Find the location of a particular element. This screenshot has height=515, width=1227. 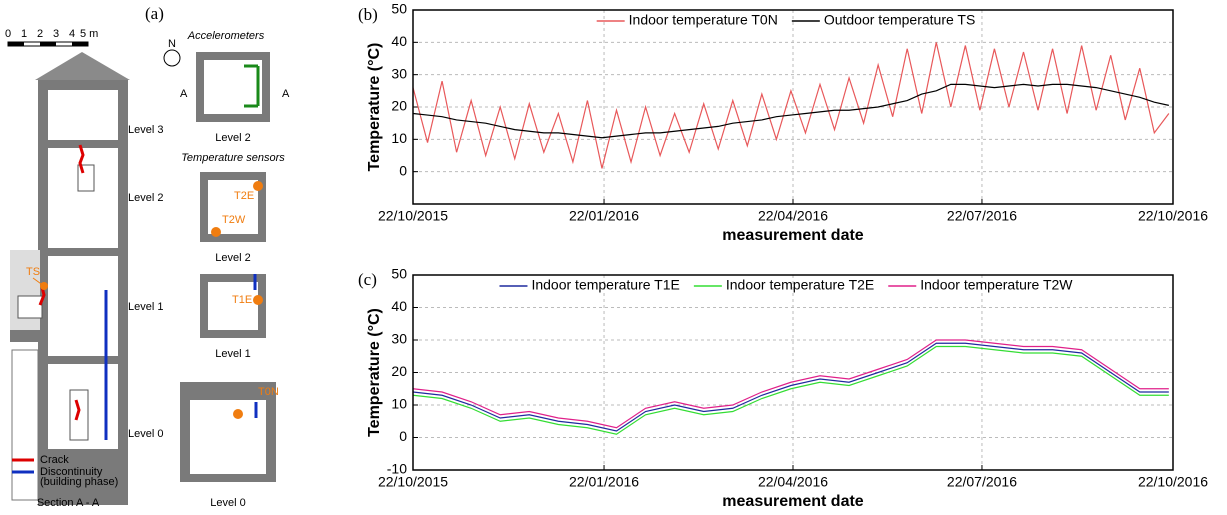

sensor-label: T1E is located at coordinates (242, 300).